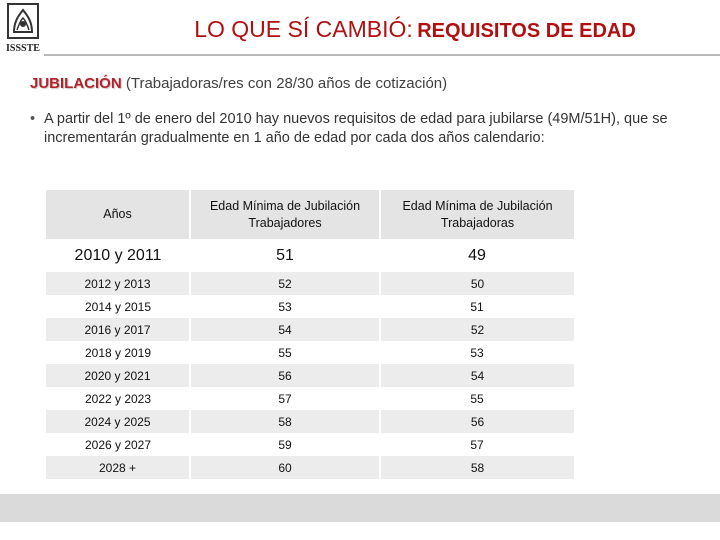 Image resolution: width=720 pixels, height=540 pixels. I want to click on table-row: 2026 y 2027 59 57, so click(310, 444).